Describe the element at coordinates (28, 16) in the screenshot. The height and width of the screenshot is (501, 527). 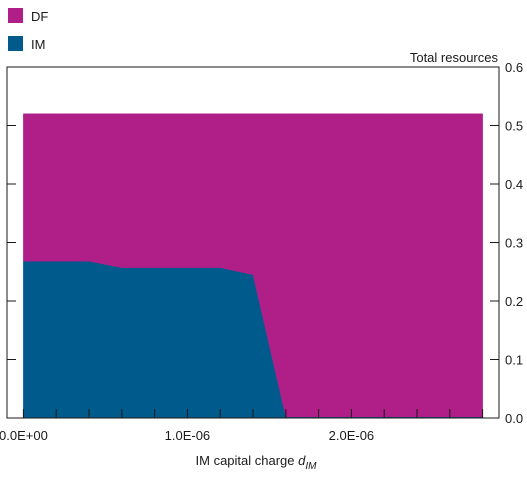
I see `legend-item-df: DF` at that location.